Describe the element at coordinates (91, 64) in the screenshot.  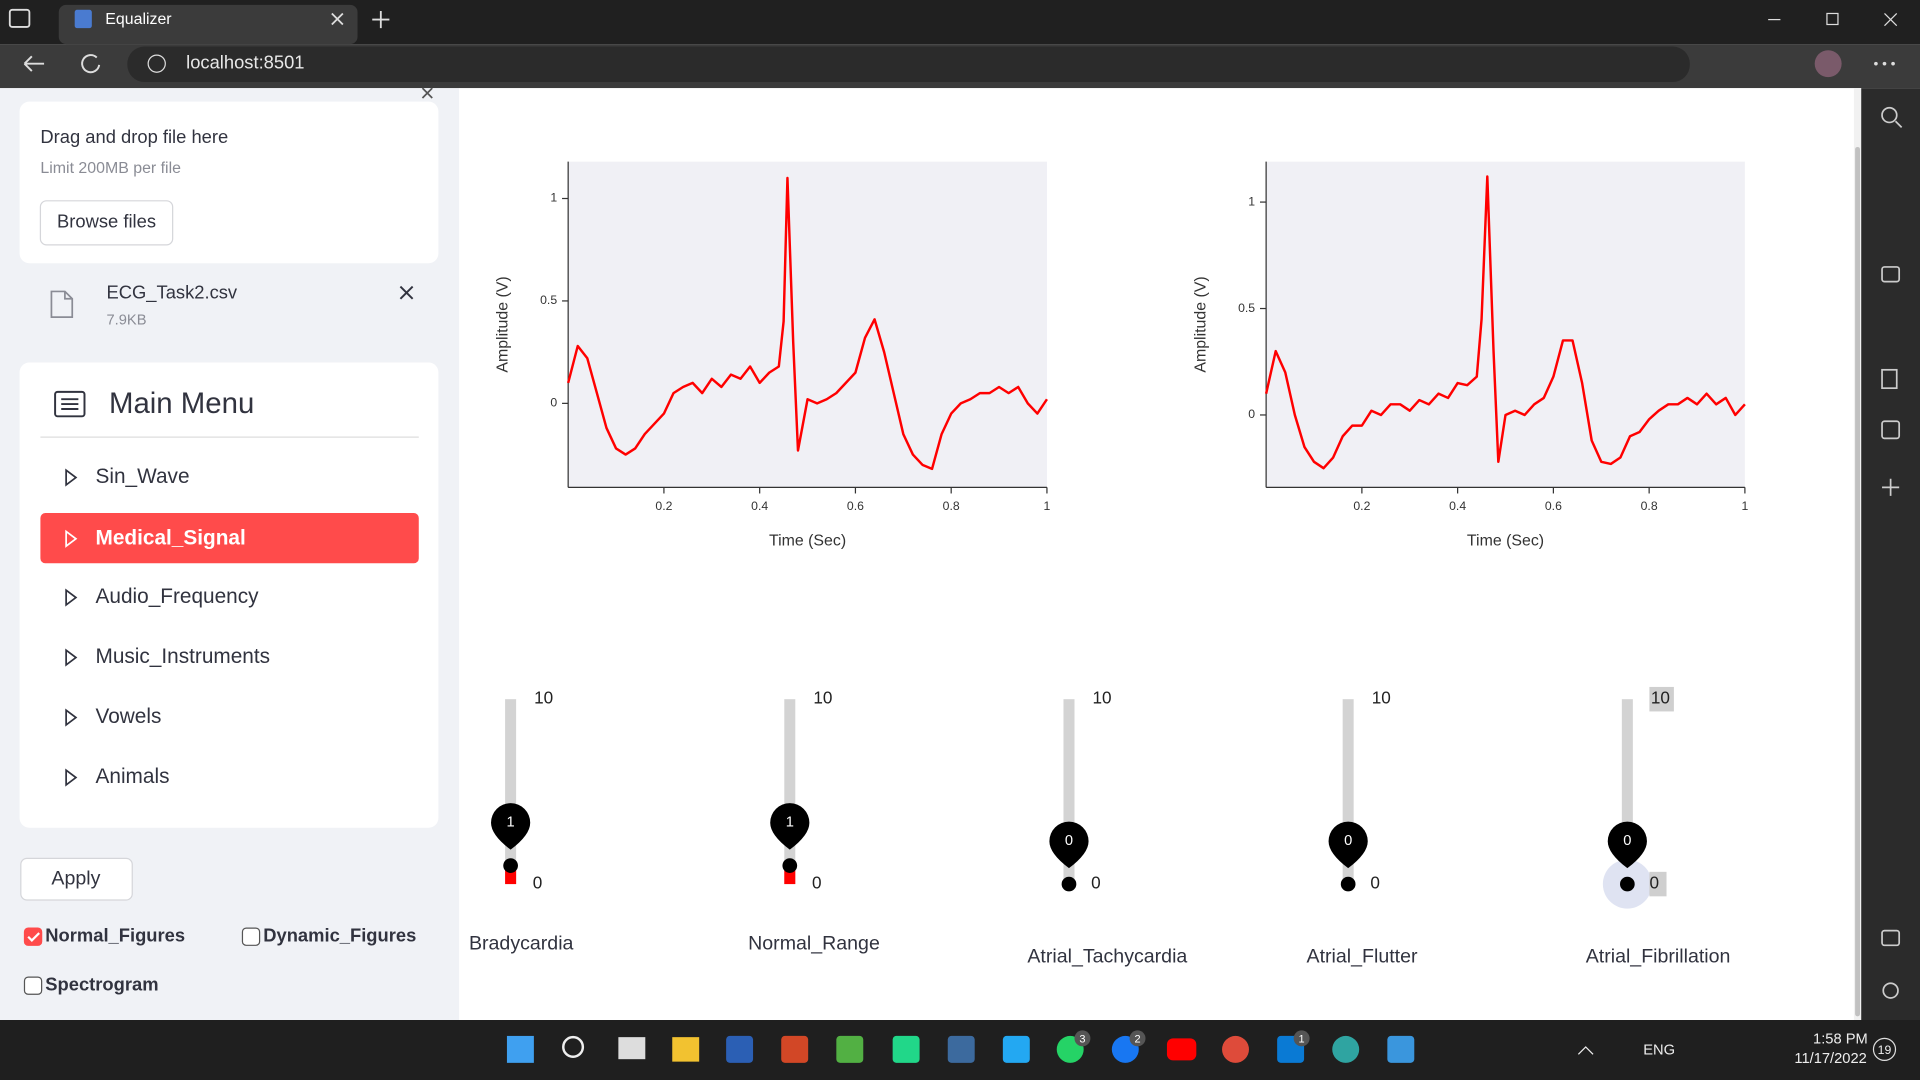
I see `reload-button` at that location.